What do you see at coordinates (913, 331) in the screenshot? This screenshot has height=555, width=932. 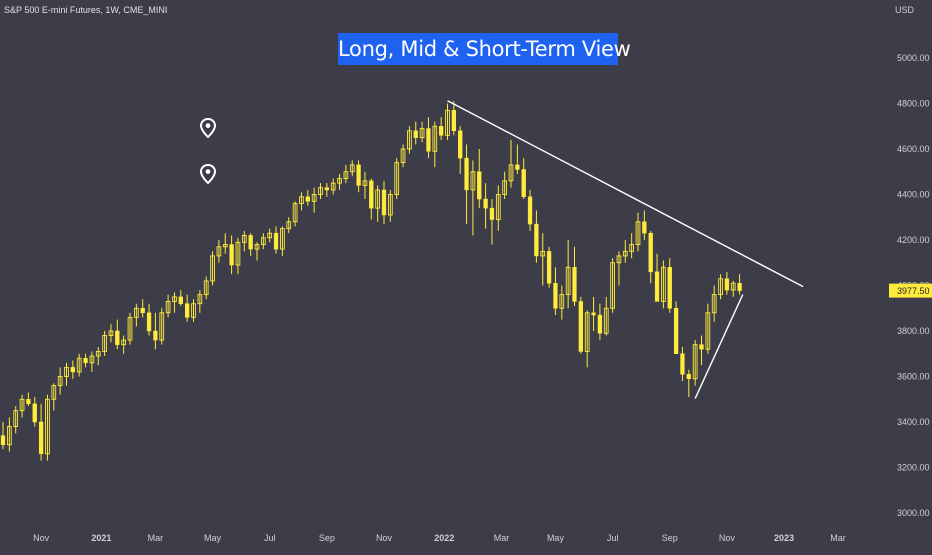 I see `price-tick-label: 3800.00` at bounding box center [913, 331].